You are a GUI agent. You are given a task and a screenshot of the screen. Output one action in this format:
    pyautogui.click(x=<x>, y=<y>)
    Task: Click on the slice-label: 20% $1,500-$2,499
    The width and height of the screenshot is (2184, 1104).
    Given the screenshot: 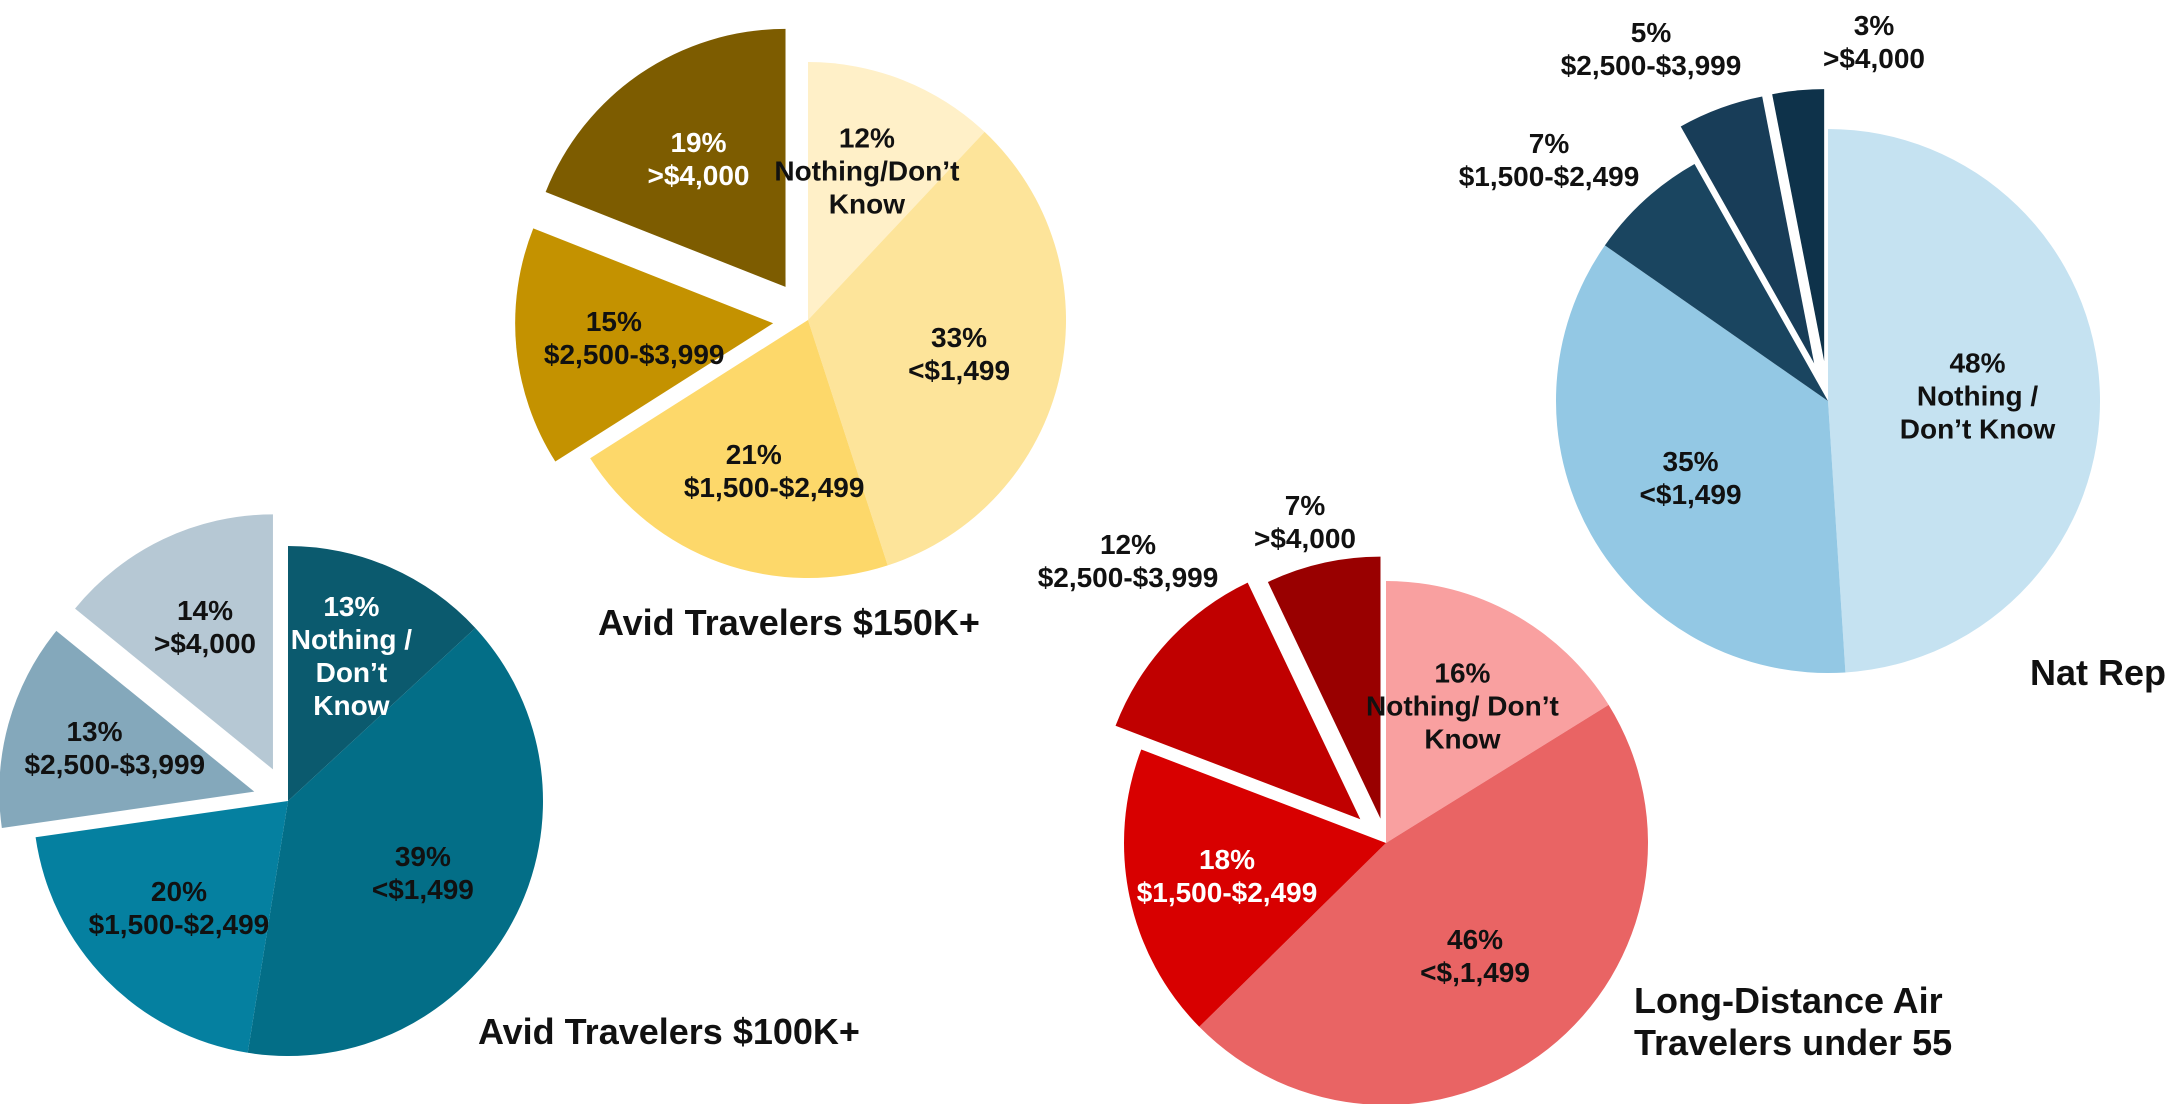 What is the action you would take?
    pyautogui.click(x=179, y=908)
    